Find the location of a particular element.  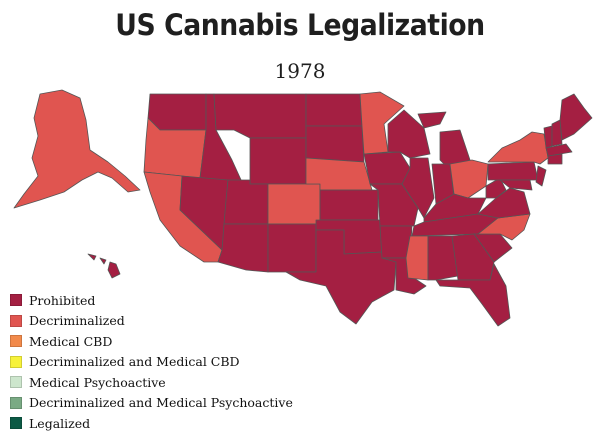

state-maine is located at coordinates (576, 117).